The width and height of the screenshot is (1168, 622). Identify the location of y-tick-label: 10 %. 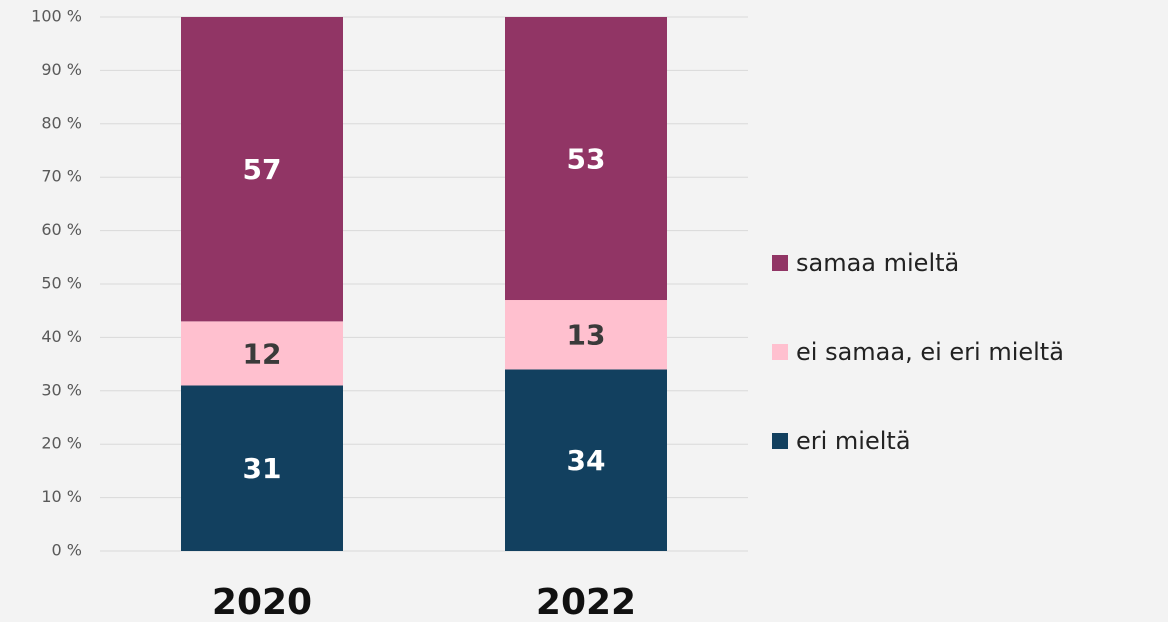
(61, 496).